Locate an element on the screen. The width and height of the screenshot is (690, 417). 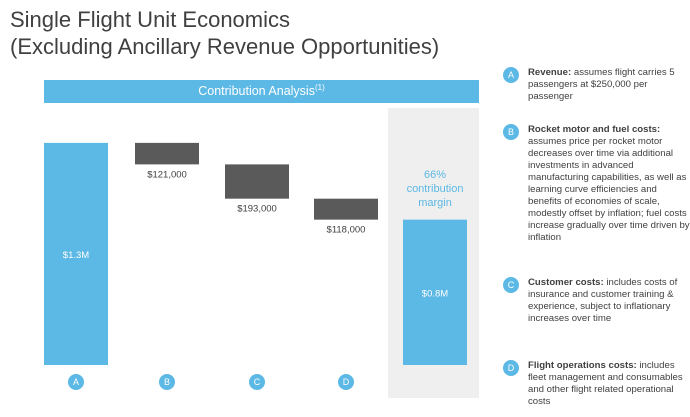
category-label-c: C is located at coordinates (257, 382).